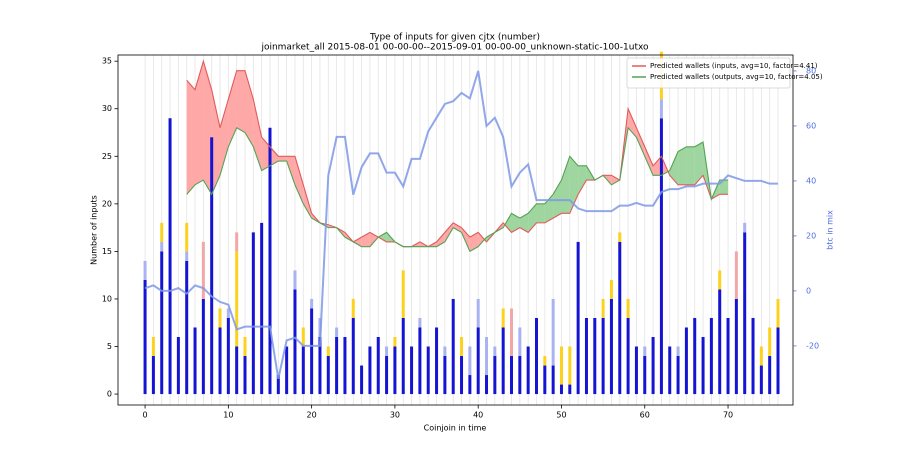  What do you see at coordinates (454, 38) in the screenshot?
I see `chart-title: Type of inputs for given cjtx (number)` at bounding box center [454, 38].